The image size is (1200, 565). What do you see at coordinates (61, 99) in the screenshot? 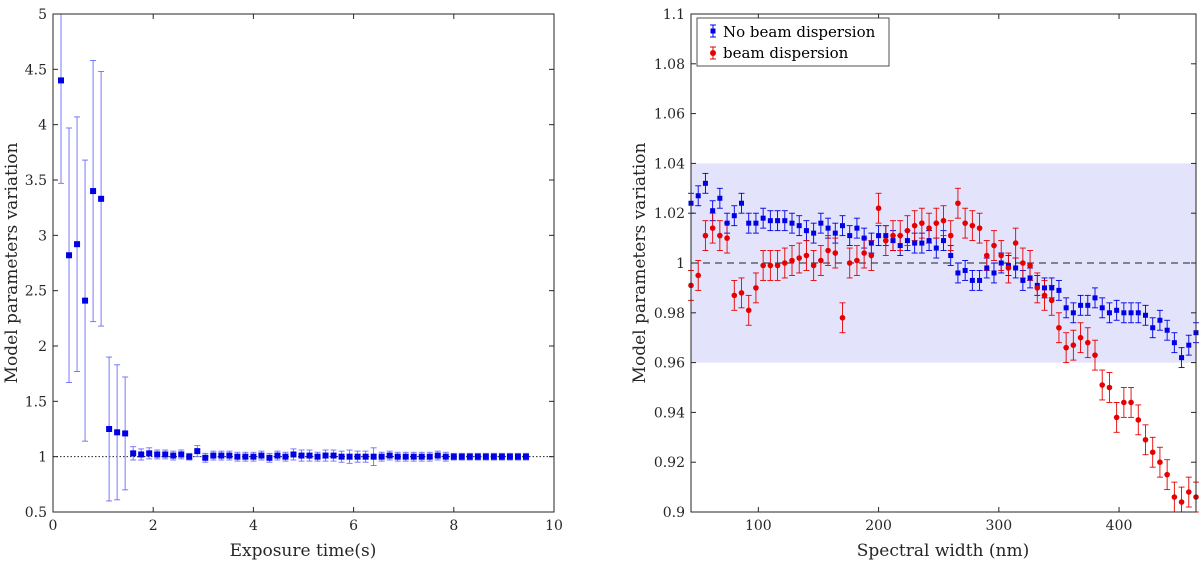
I see `errbar-series-a` at bounding box center [61, 99].